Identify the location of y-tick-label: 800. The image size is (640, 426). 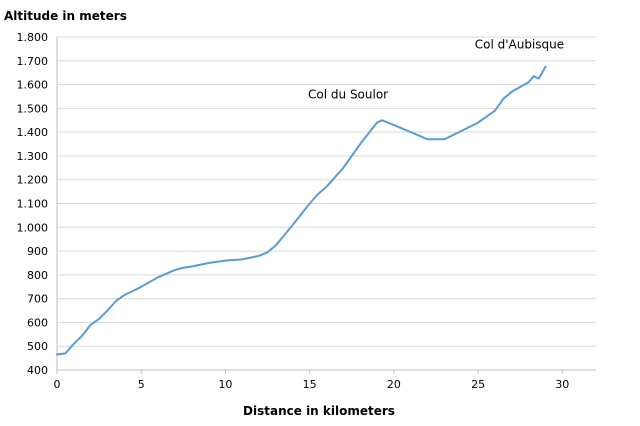
(37, 275).